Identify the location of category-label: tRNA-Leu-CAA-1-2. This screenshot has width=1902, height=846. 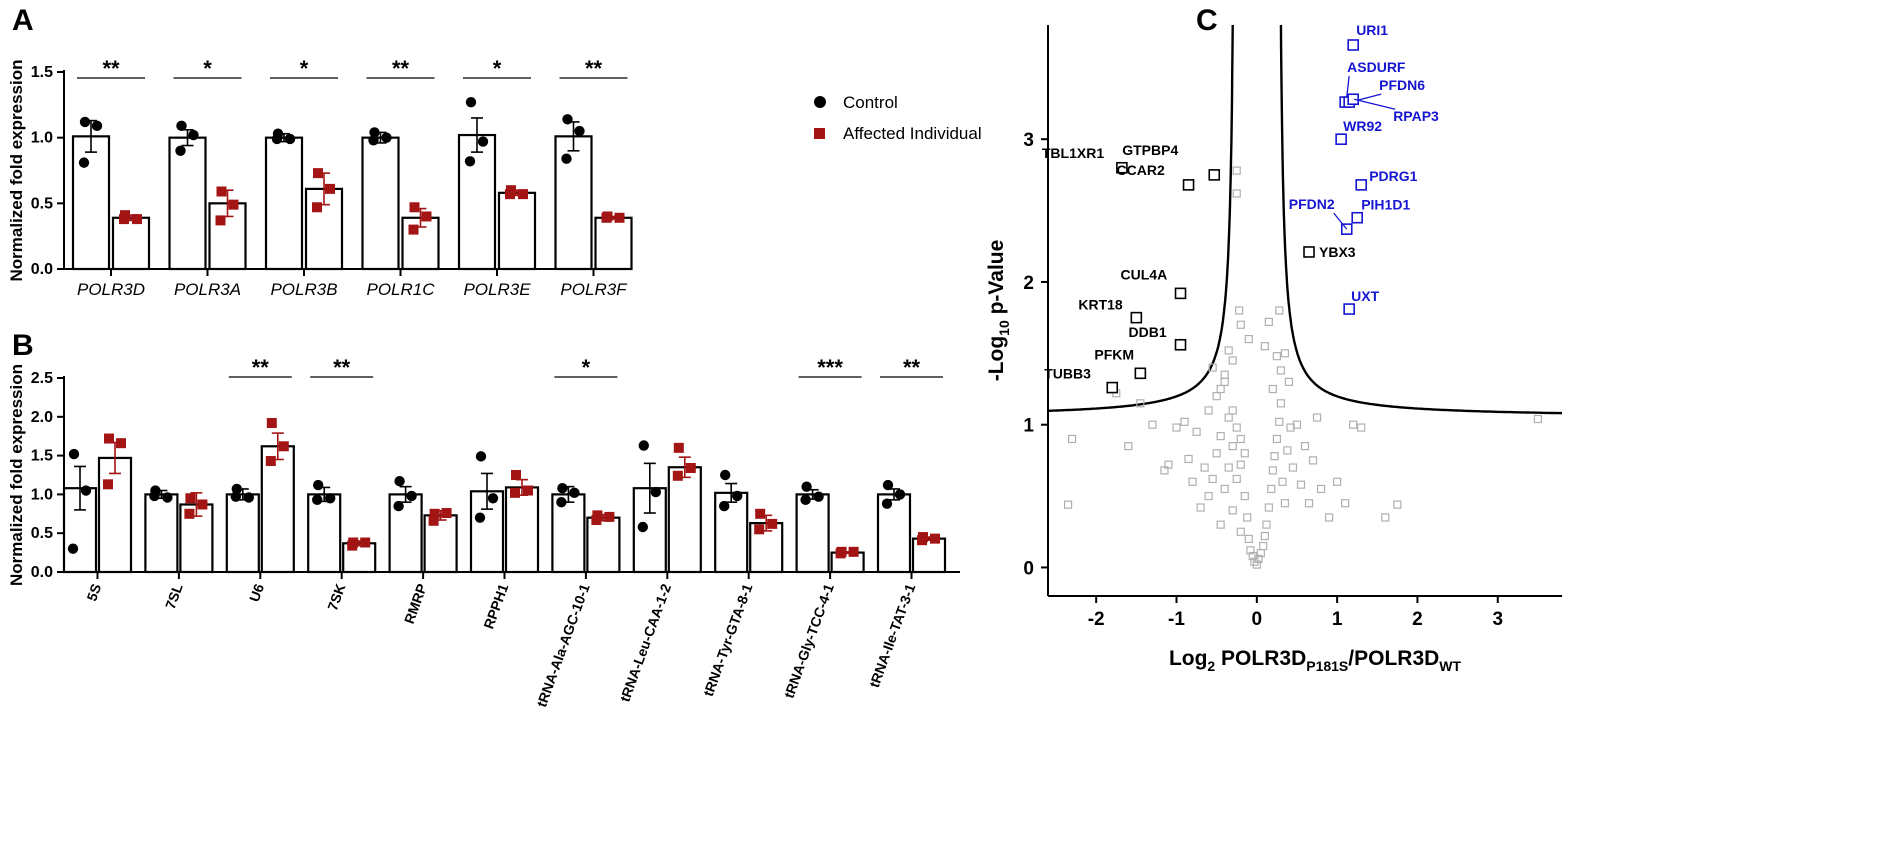
(646, 642).